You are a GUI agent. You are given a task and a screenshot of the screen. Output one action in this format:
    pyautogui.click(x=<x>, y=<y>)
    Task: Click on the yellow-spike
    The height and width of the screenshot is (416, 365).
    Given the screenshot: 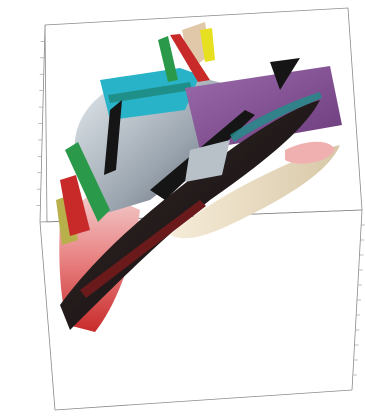 What is the action you would take?
    pyautogui.click(x=207, y=45)
    